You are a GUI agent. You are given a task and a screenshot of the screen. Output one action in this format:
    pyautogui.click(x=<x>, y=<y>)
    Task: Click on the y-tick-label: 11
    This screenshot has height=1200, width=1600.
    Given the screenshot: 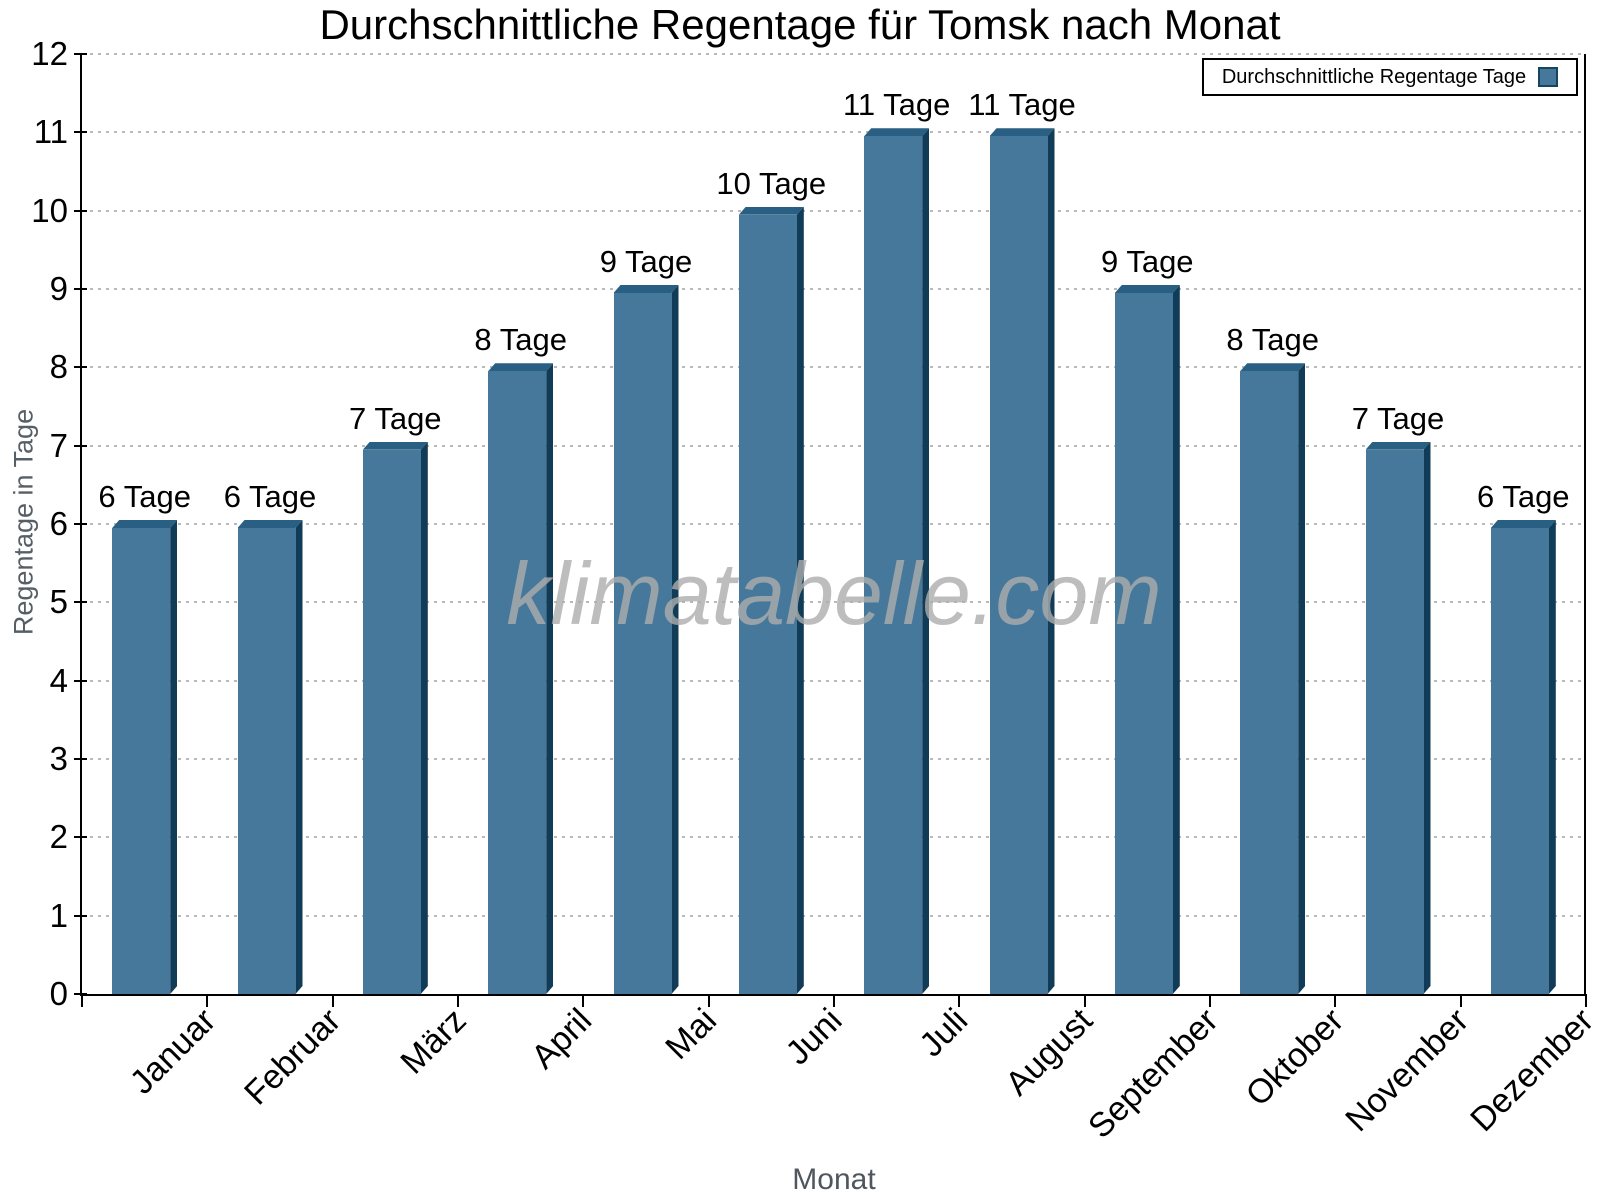 What is the action you would take?
    pyautogui.click(x=50, y=132)
    